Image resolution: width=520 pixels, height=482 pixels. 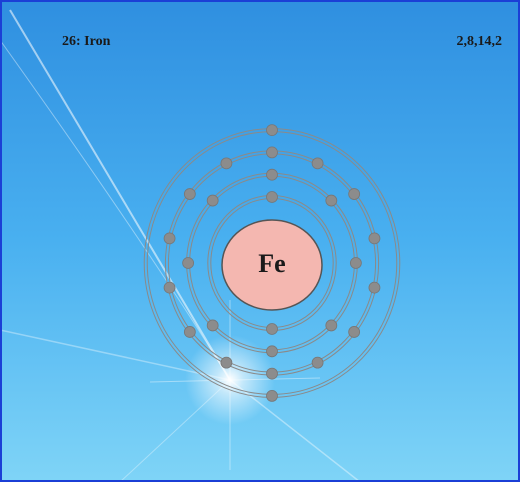 I want to click on nucleus-label: Fe, so click(x=271, y=263).